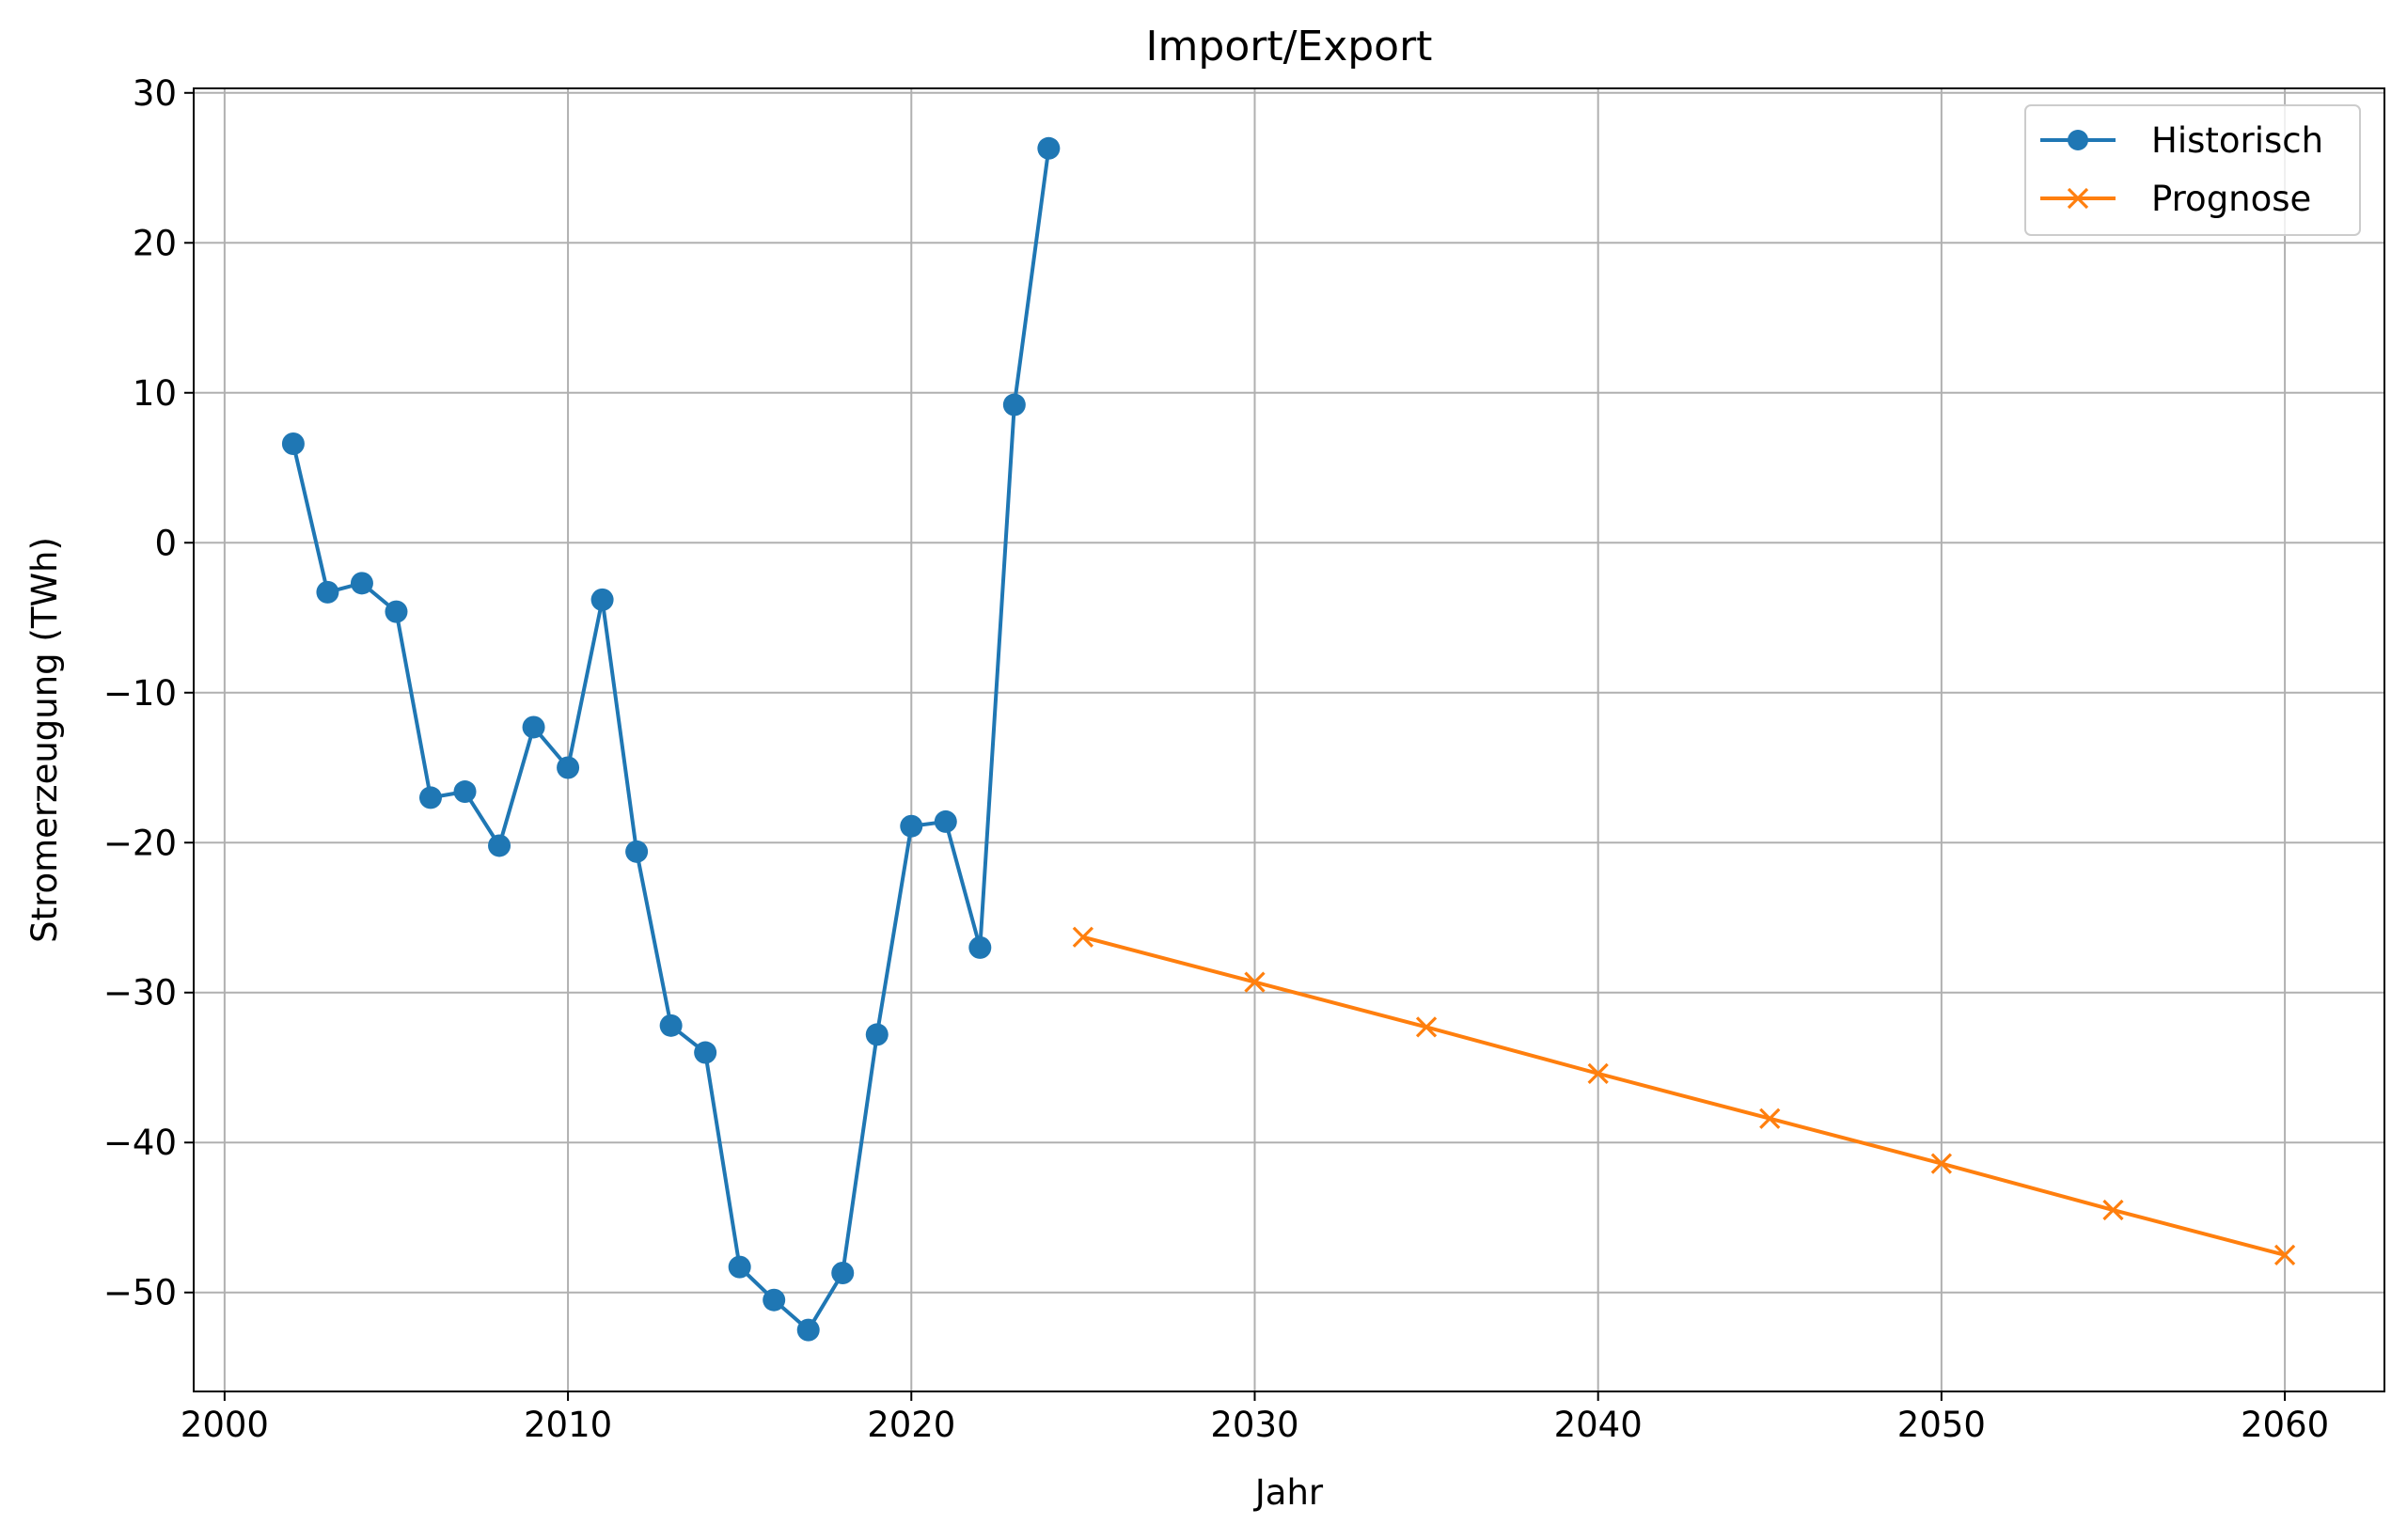 Image resolution: width=2407 pixels, height=1540 pixels. Describe the element at coordinates (1684, 1096) in the screenshot. I see `series-line-prognose` at that location.